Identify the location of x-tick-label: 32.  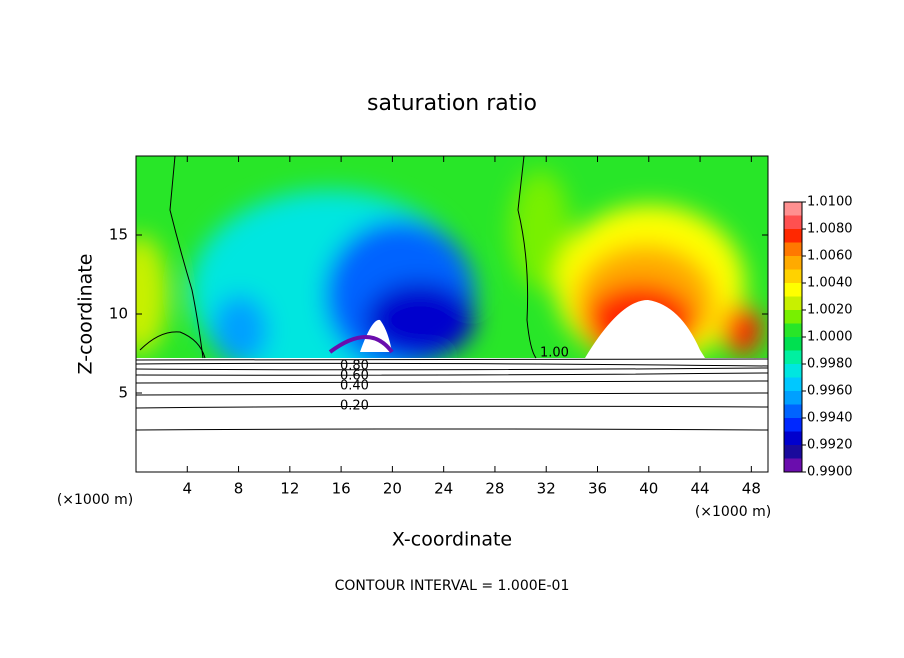
(546, 489).